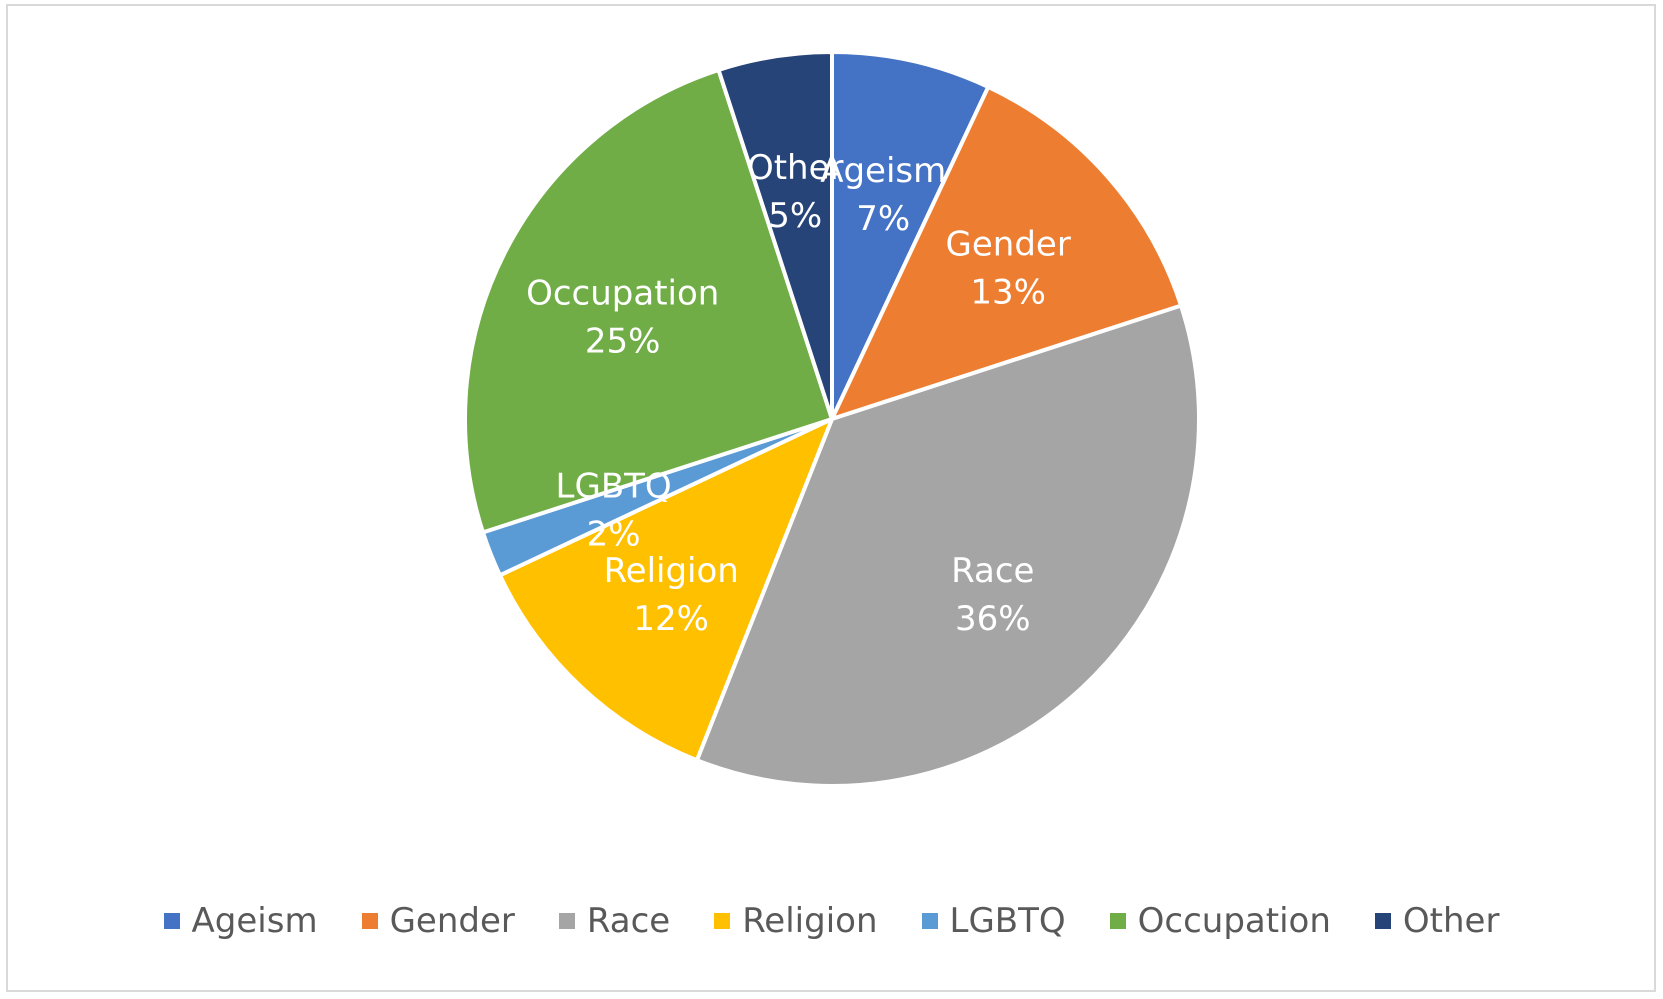 This screenshot has width=1663, height=999. What do you see at coordinates (810, 921) in the screenshot?
I see `legend-label: Religion` at bounding box center [810, 921].